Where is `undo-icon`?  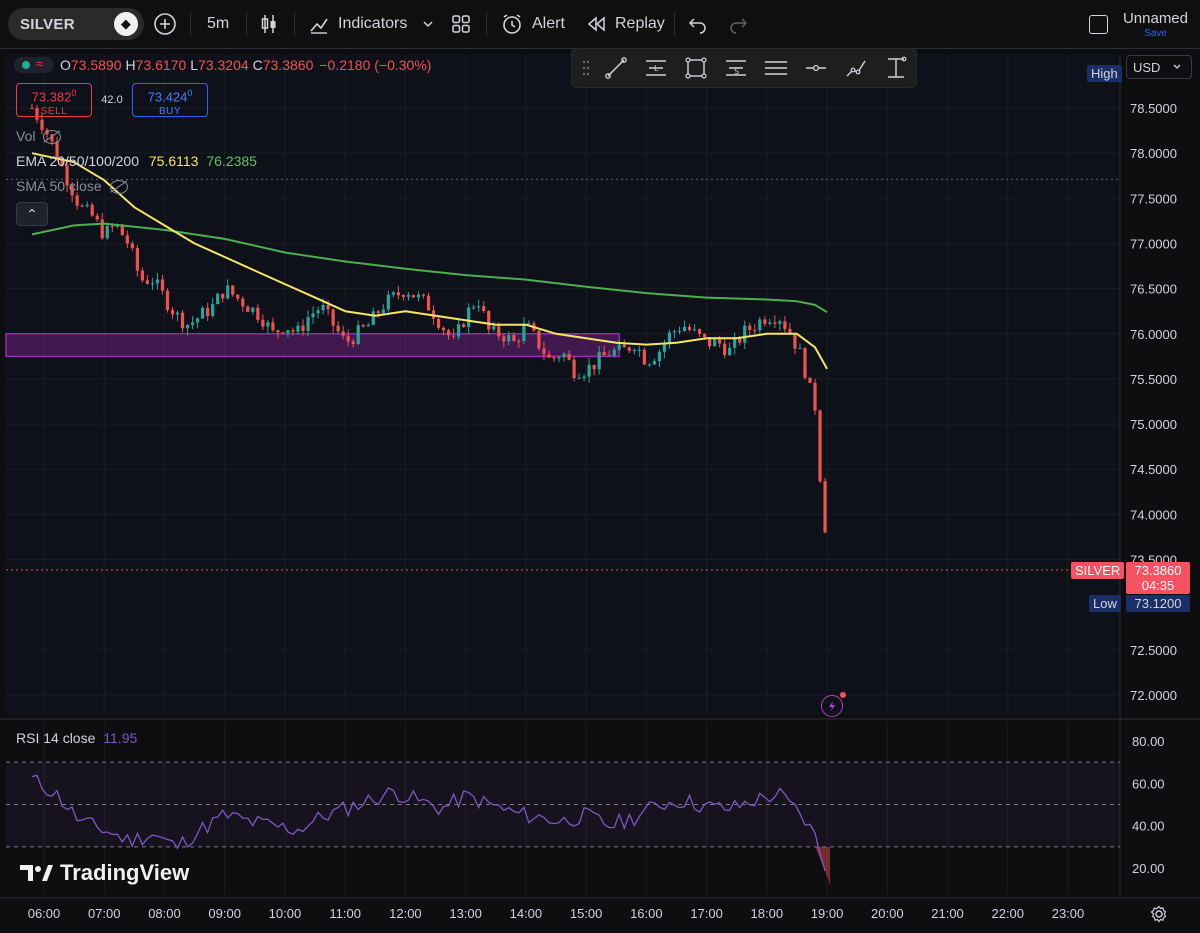 undo-icon is located at coordinates (697, 26).